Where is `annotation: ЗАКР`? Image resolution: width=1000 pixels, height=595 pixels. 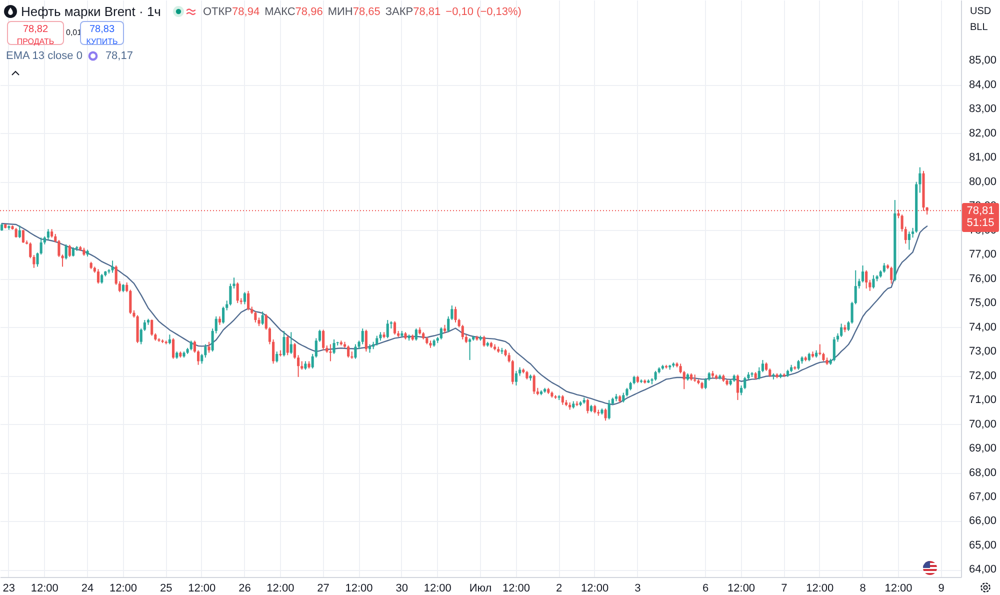
annotation: ЗАКР is located at coordinates (399, 12).